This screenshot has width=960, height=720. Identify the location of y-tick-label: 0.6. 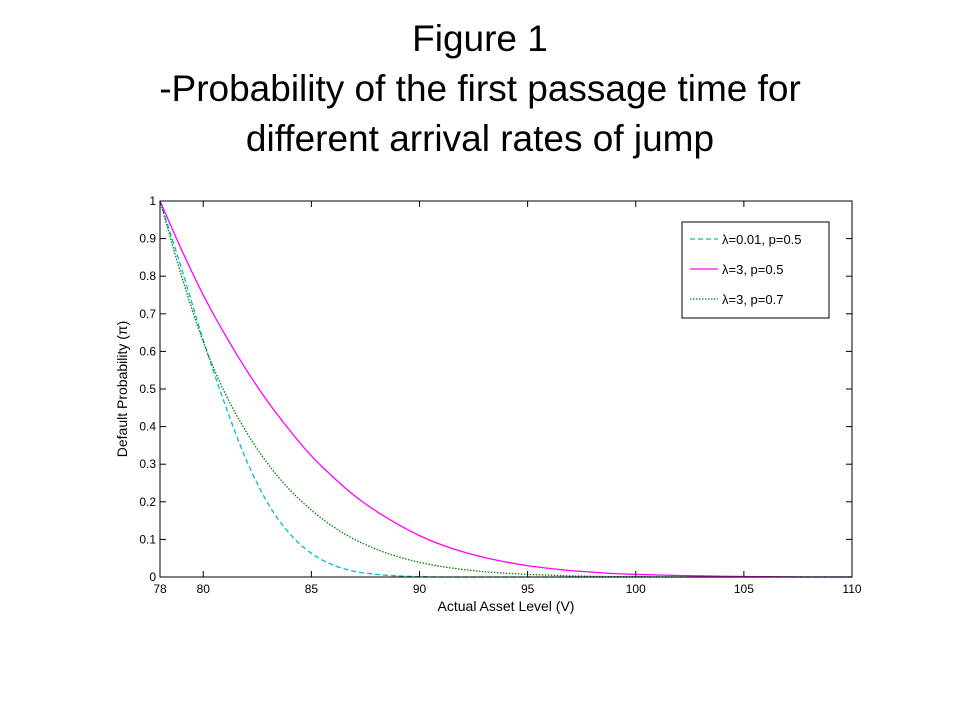
(147, 351).